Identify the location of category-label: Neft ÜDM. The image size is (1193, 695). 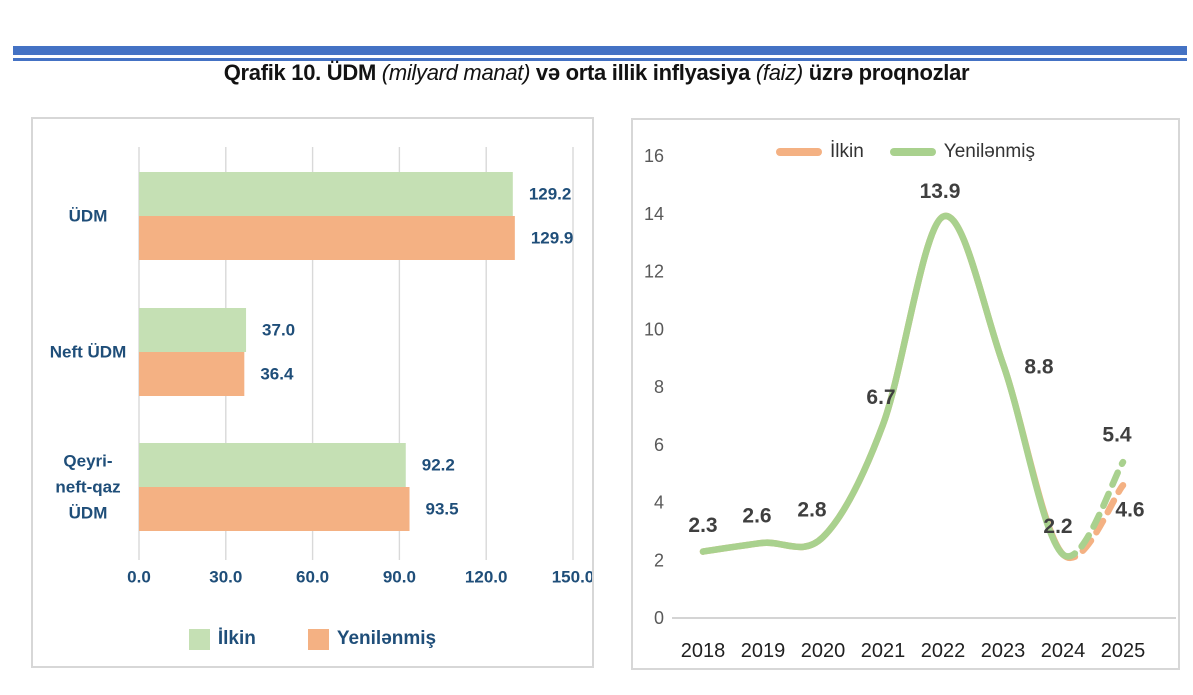
(88, 352).